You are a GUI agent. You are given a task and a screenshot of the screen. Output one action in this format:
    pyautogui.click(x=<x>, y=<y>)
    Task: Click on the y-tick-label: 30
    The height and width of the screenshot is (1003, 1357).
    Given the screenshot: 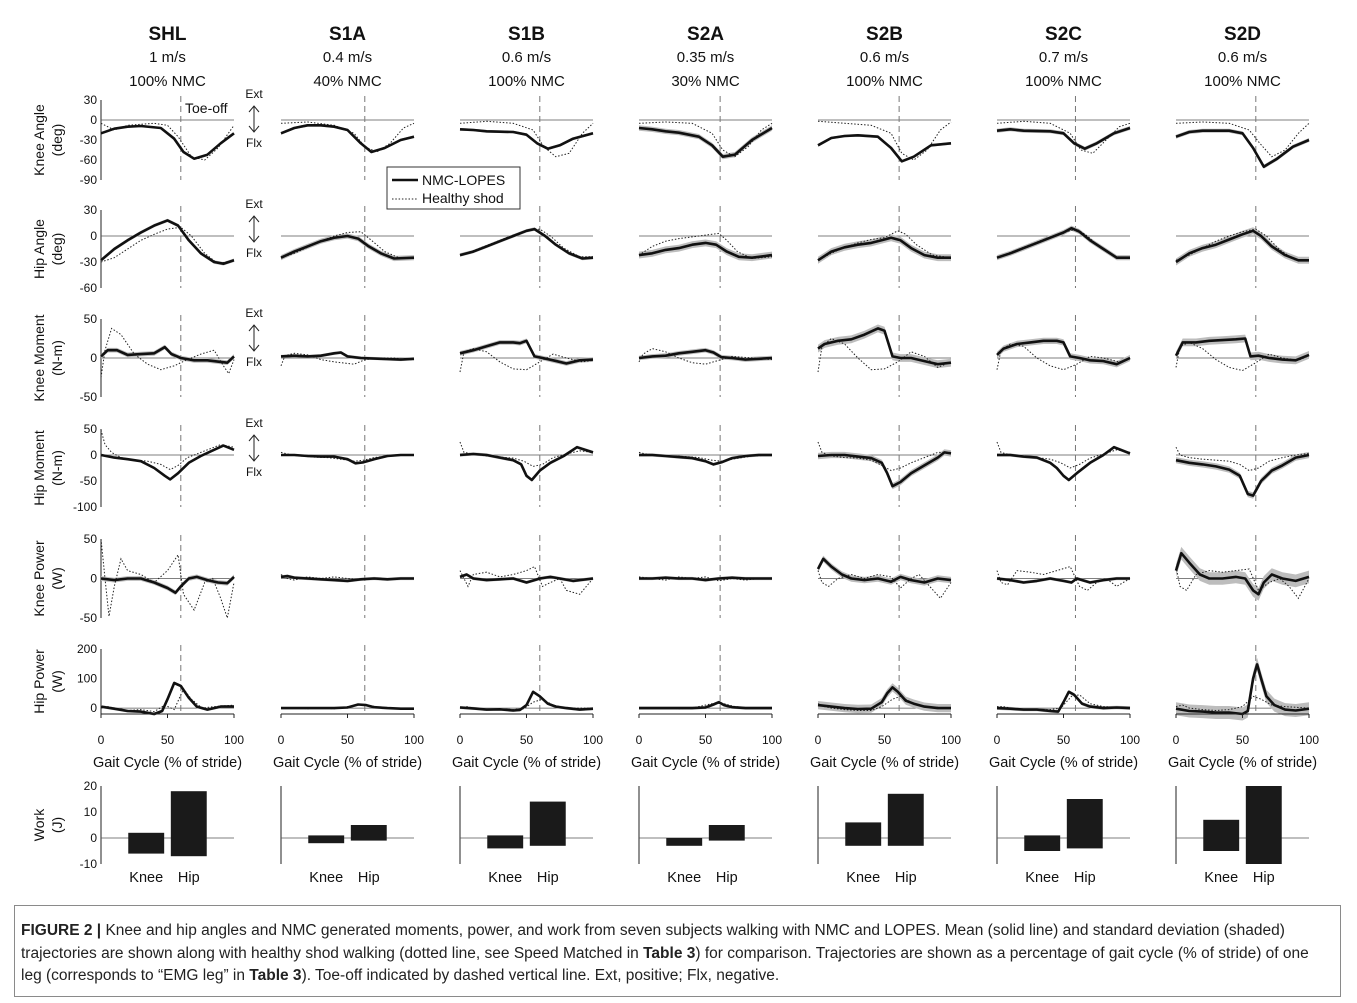 What is the action you would take?
    pyautogui.click(x=91, y=210)
    